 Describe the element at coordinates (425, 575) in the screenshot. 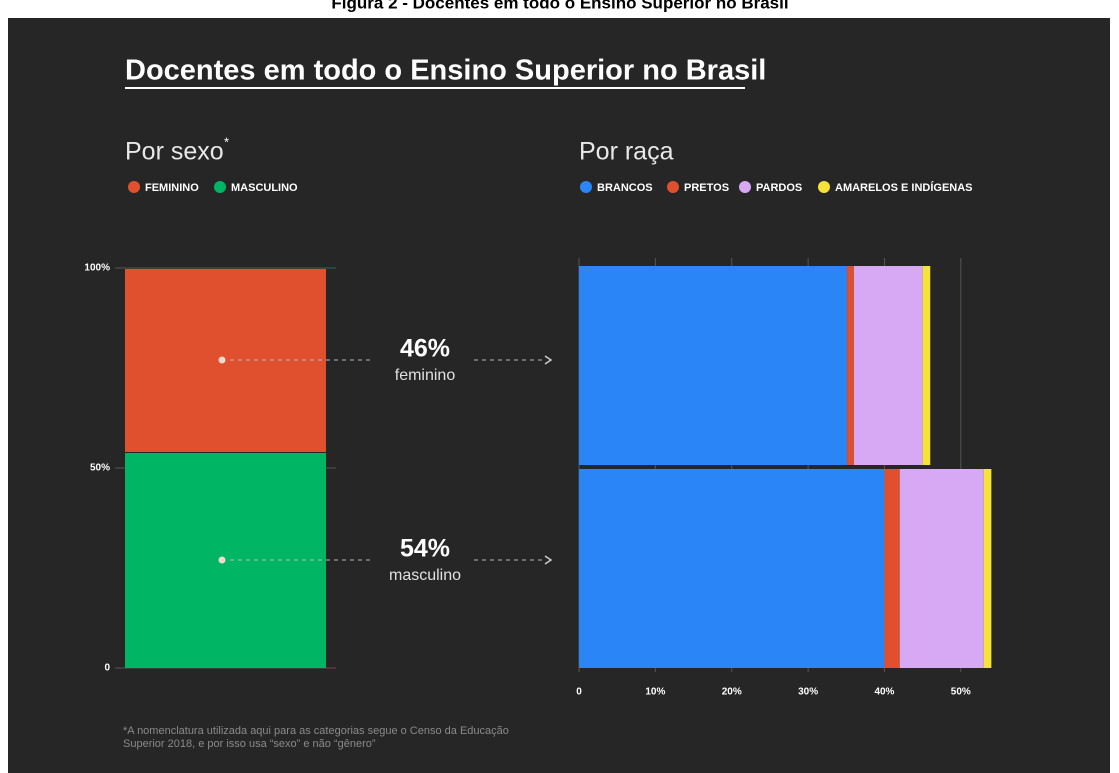

I see `category-label: masculino` at that location.